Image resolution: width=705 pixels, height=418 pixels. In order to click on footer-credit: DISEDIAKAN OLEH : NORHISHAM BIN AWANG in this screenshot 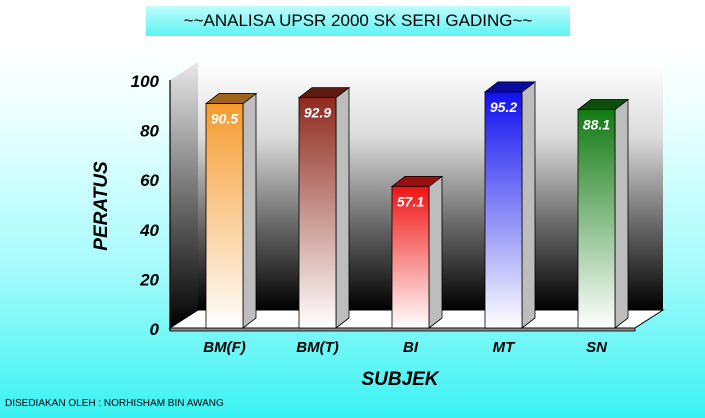, I will do `click(114, 403)`.